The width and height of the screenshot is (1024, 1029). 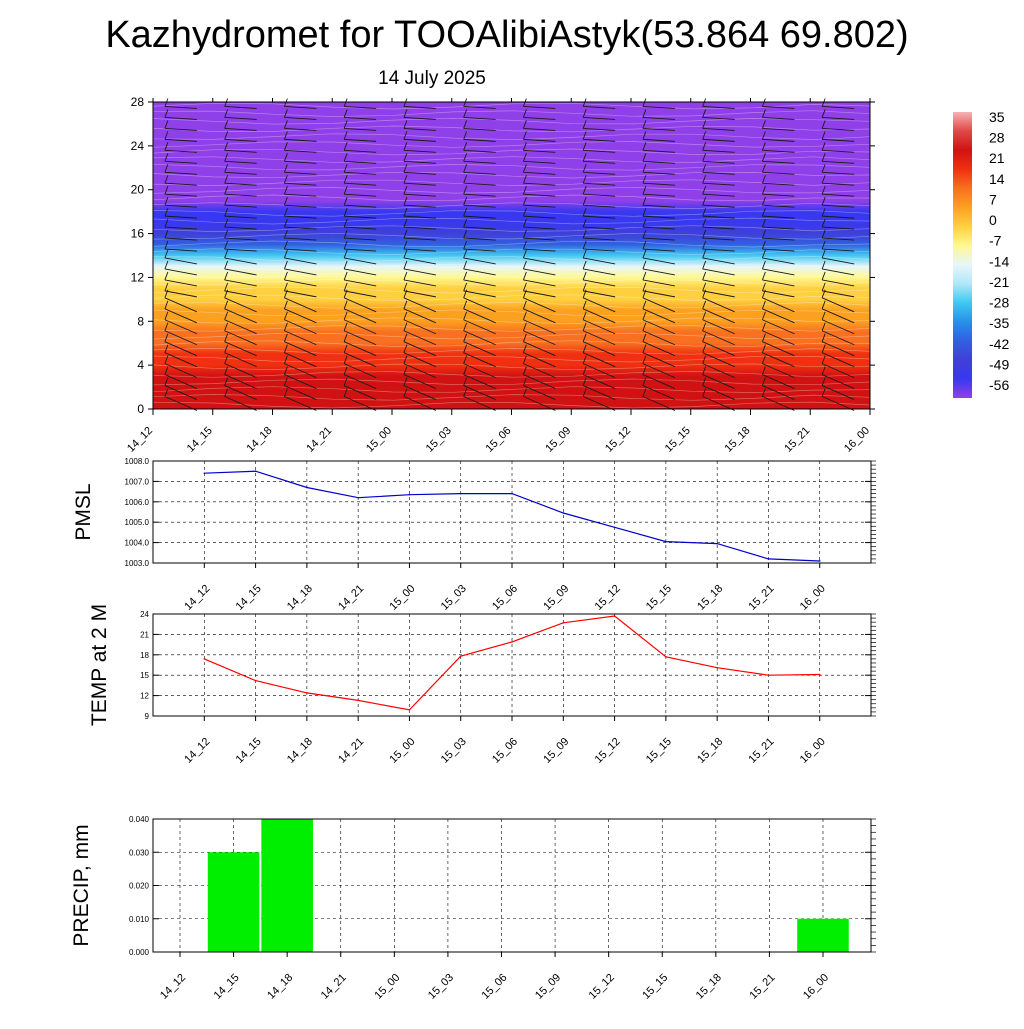 What do you see at coordinates (138, 102) in the screenshot?
I see `xsec-ytick-label: 28` at bounding box center [138, 102].